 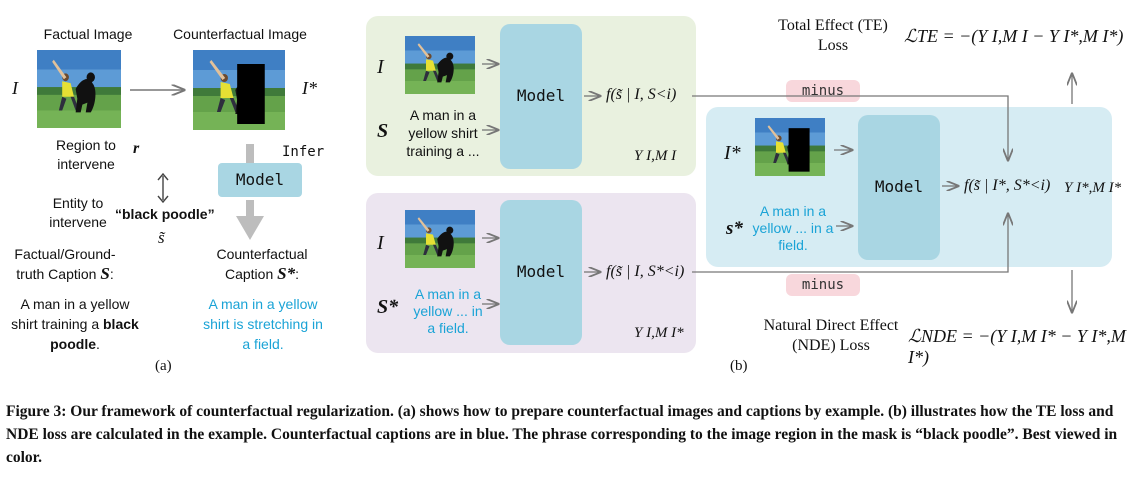 I want to click on top-model-box: Model, so click(x=541, y=96).